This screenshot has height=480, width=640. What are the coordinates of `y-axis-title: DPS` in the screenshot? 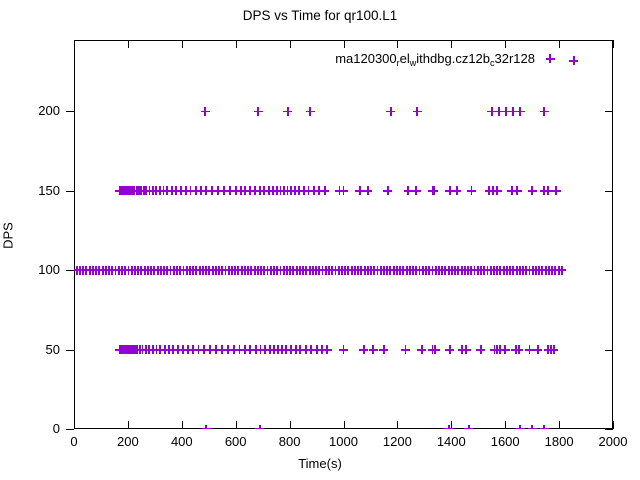 It's located at (8, 235).